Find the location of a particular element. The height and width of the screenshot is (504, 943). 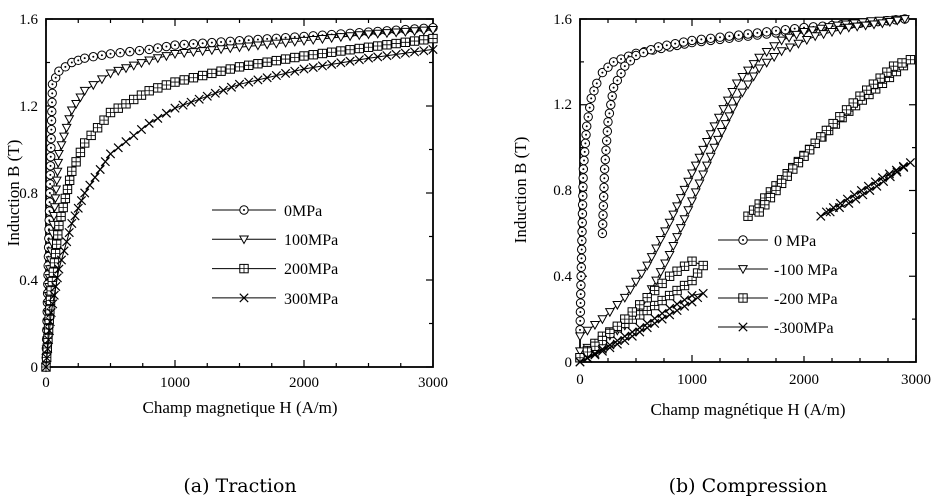

chart-a-series-2-marker-0-35-cross is located at coordinates (166, 85).